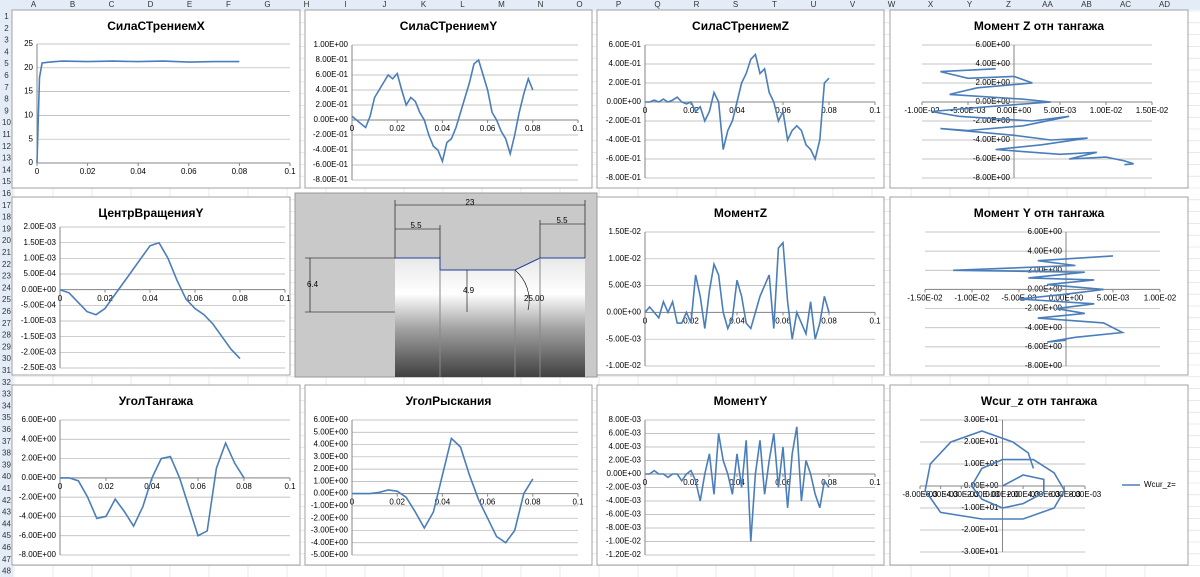  What do you see at coordinates (228, 4) in the screenshot?
I see `column-header: F` at bounding box center [228, 4].